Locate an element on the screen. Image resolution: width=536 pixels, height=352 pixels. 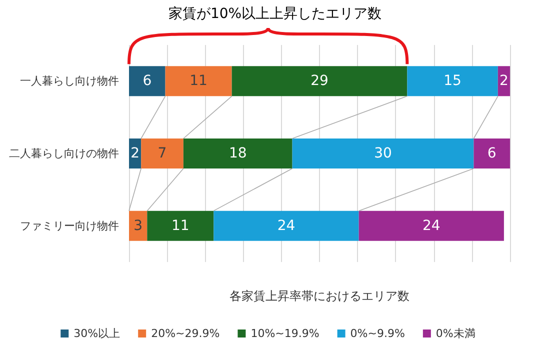
y-tick-label: ファミリー向け物件 is located at coordinates (69, 225).